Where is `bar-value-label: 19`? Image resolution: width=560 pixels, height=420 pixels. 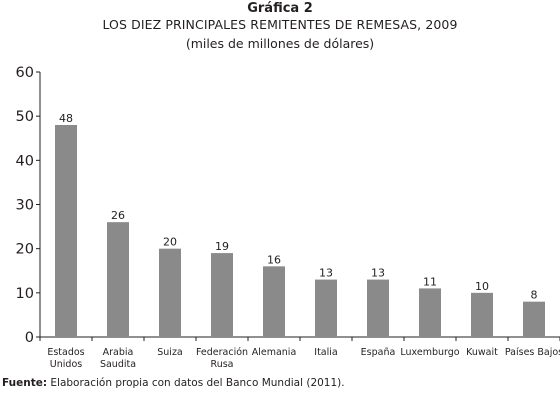 bar-value-label: 19 is located at coordinates (222, 246).